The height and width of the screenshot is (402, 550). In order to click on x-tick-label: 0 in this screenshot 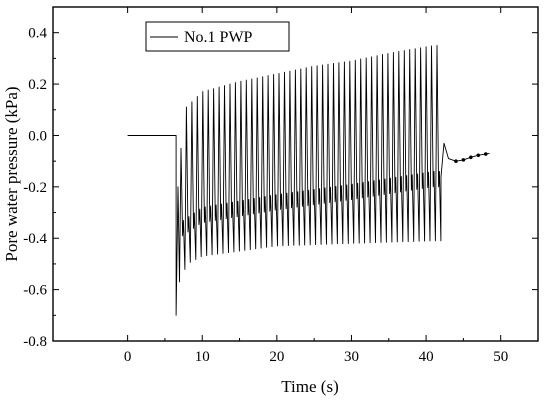, I will do `click(128, 357)`.